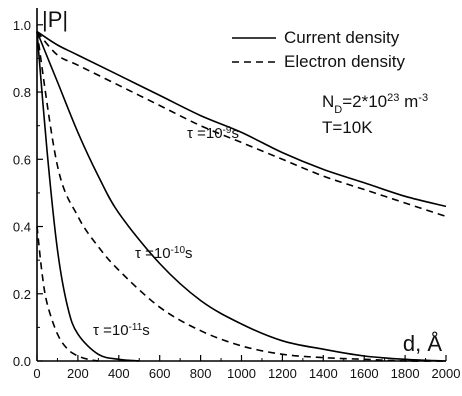 This screenshot has height=396, width=462. I want to click on x-tick-label: 1000, so click(241, 373).